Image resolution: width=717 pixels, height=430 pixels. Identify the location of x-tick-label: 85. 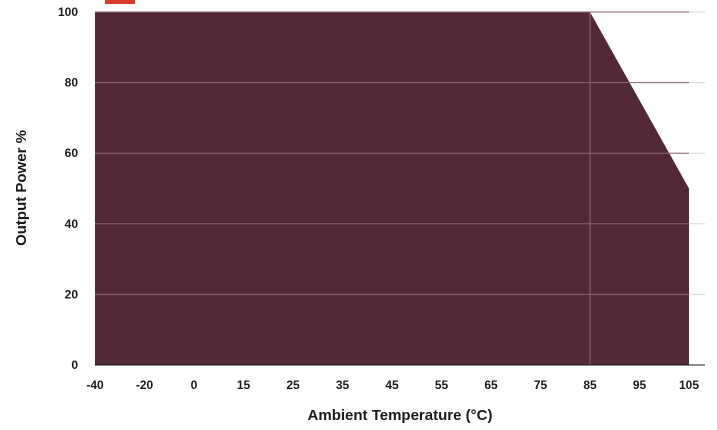
(590, 385).